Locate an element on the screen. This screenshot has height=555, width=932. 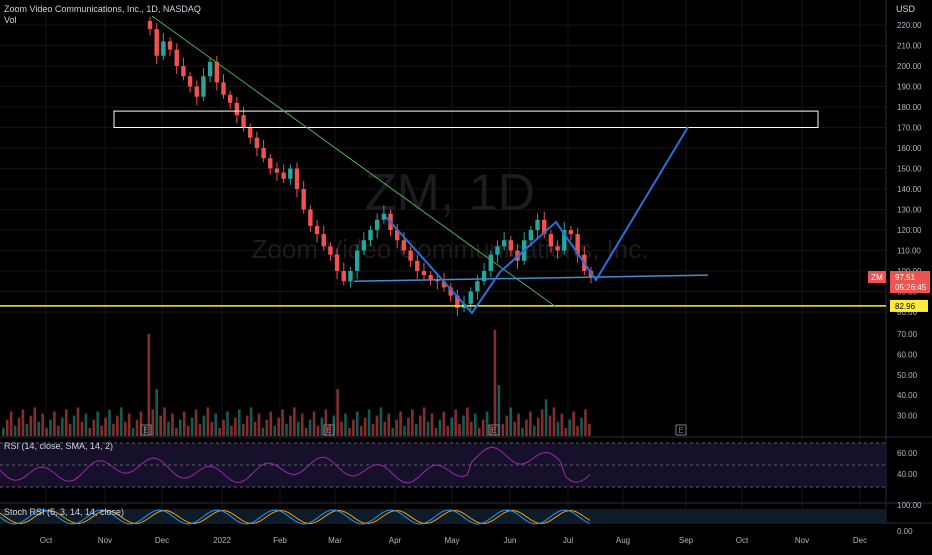
support-level: 82.96 is located at coordinates (905, 306).